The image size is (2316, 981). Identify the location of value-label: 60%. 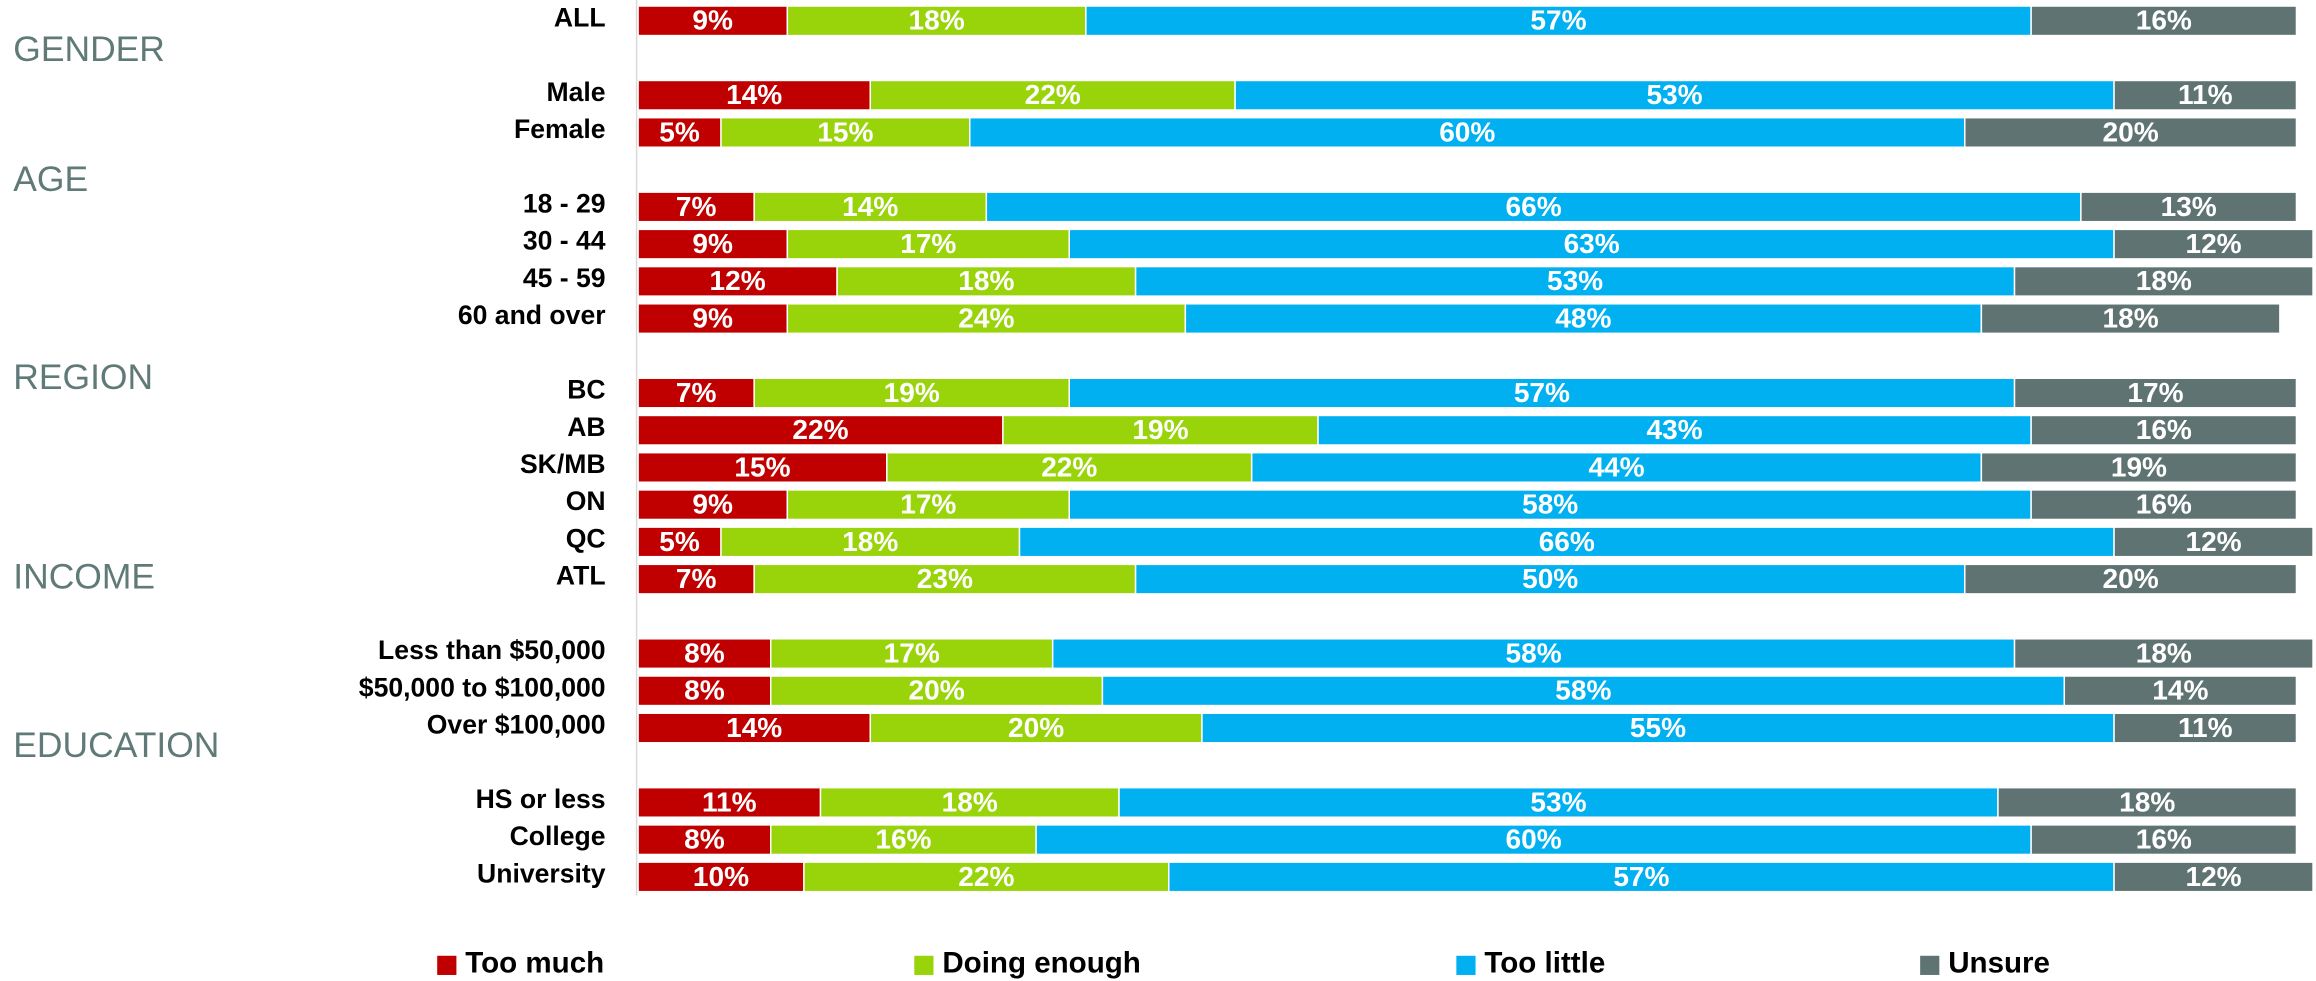
(1467, 131).